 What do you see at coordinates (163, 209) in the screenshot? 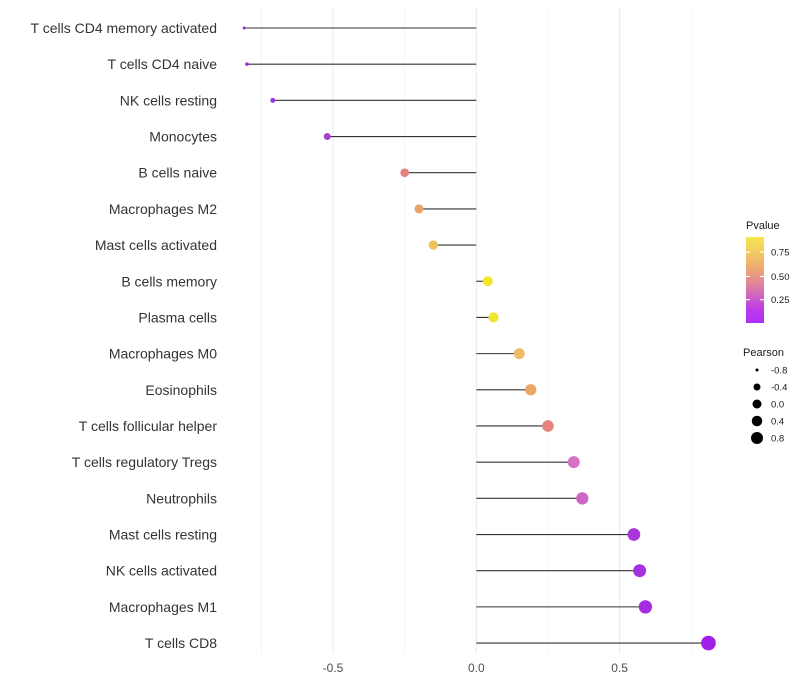
I see `category-label: Macrophages M2` at bounding box center [163, 209].